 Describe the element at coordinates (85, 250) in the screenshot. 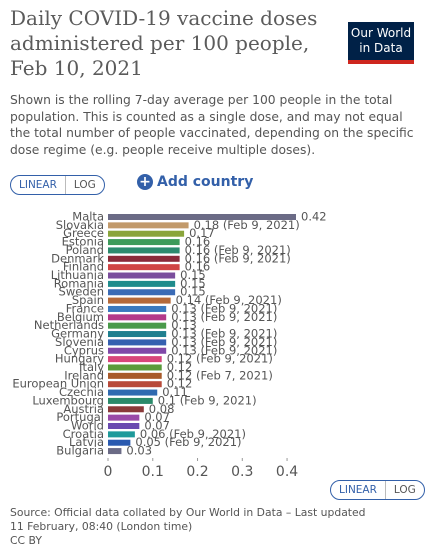

I see `category-label: Poland` at that location.